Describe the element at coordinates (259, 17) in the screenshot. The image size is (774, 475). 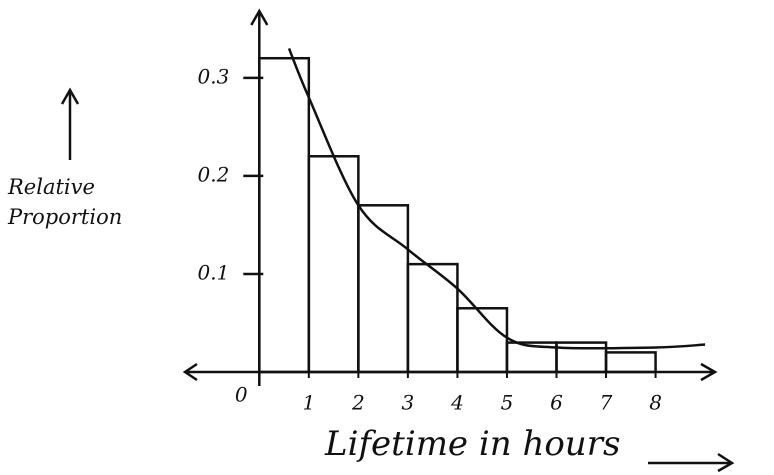
I see `y-axis-arrow` at that location.